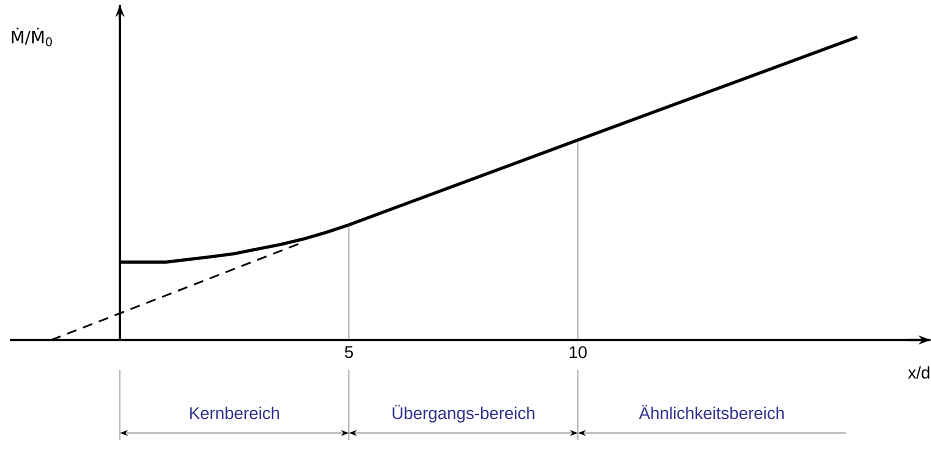 The height and width of the screenshot is (460, 931). Describe the element at coordinates (711, 412) in the screenshot. I see `text: Ähnlichkeitsbereich` at that location.